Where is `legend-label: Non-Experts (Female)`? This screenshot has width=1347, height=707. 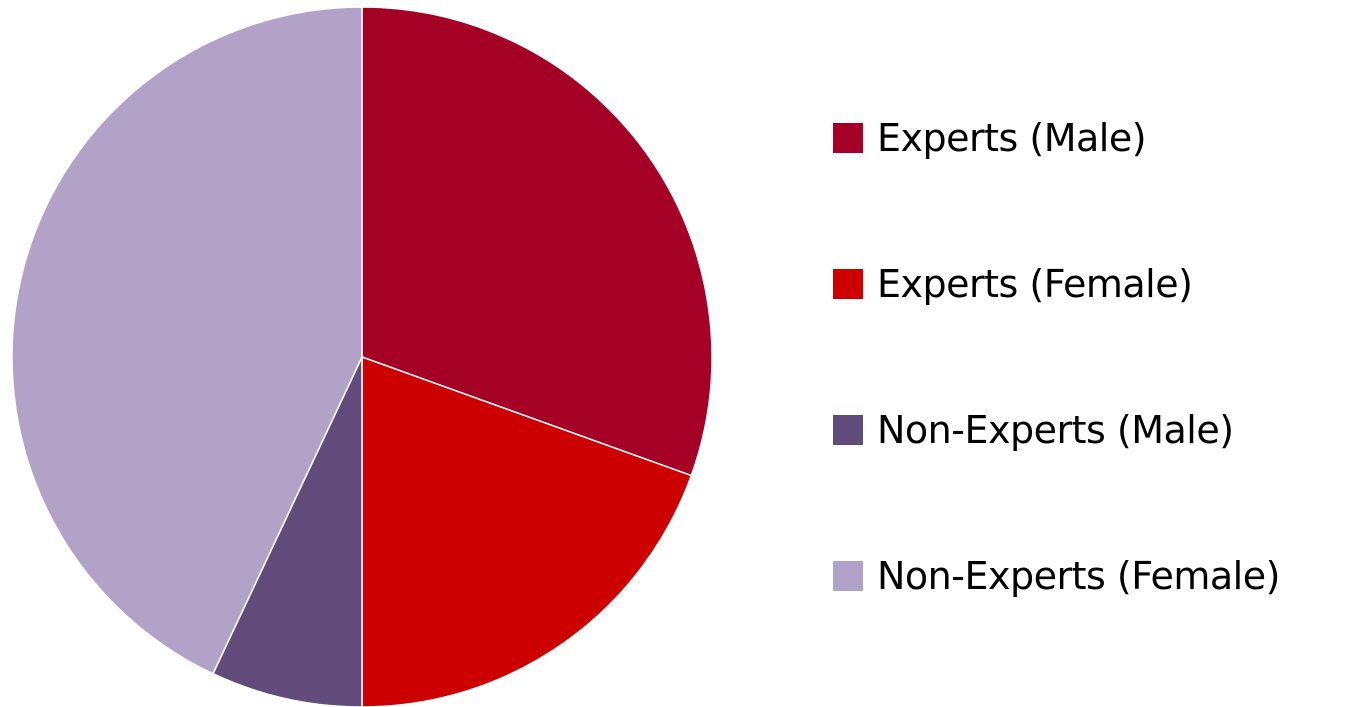 legend-label: Non-Experts (Female) is located at coordinates (1078, 576).